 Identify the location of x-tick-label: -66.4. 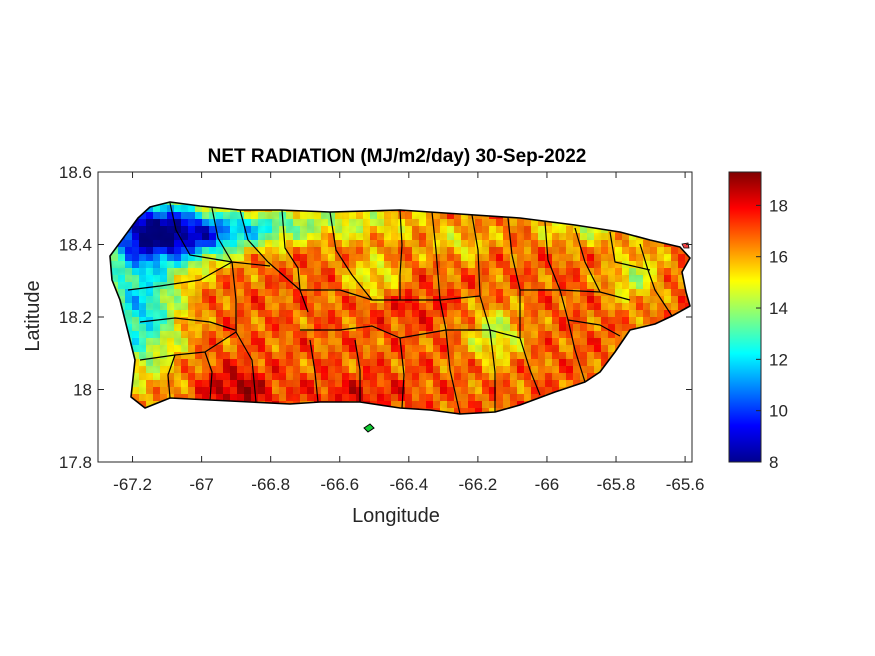
(408, 484).